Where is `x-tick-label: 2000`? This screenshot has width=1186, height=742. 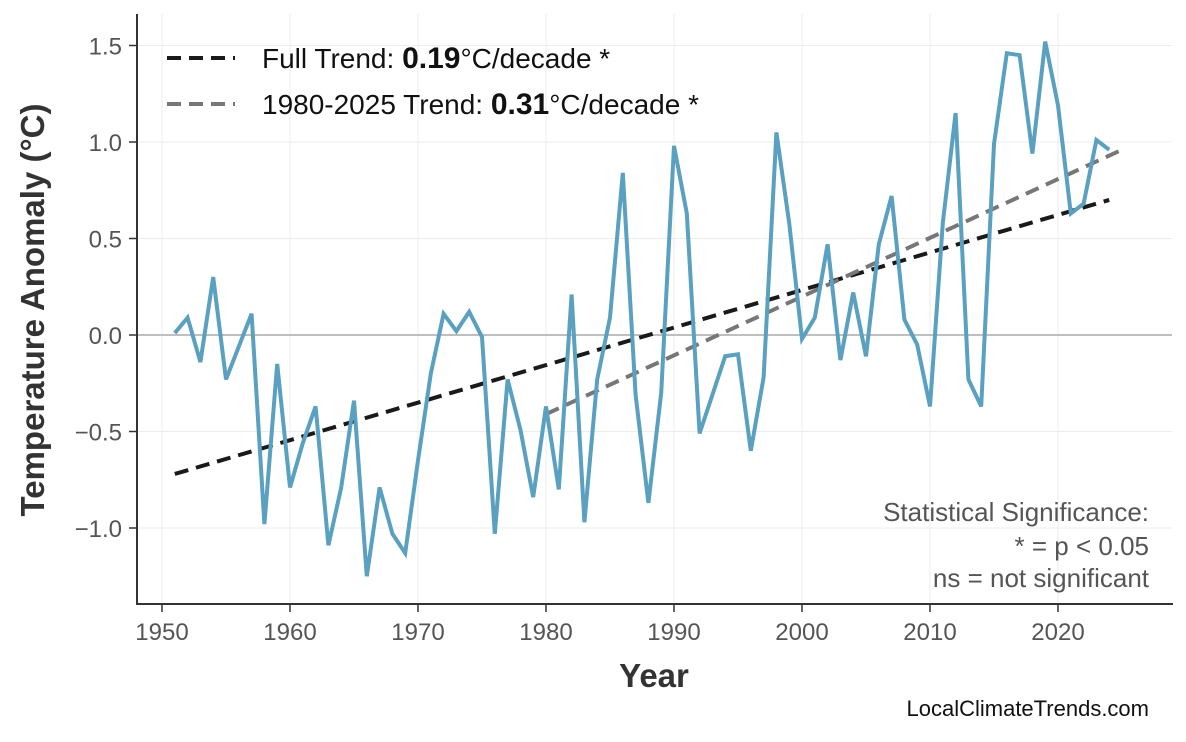 x-tick-label: 2000 is located at coordinates (801, 632).